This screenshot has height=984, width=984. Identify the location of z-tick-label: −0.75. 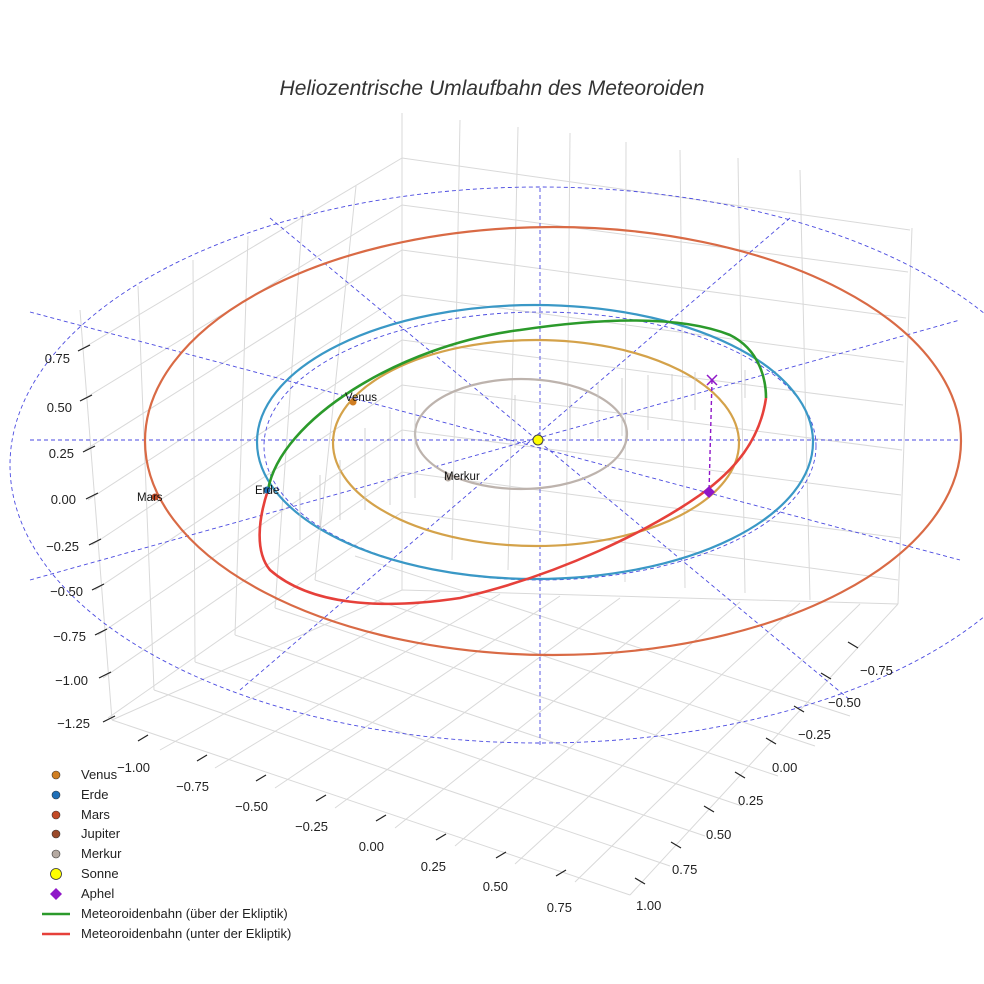
(69, 636).